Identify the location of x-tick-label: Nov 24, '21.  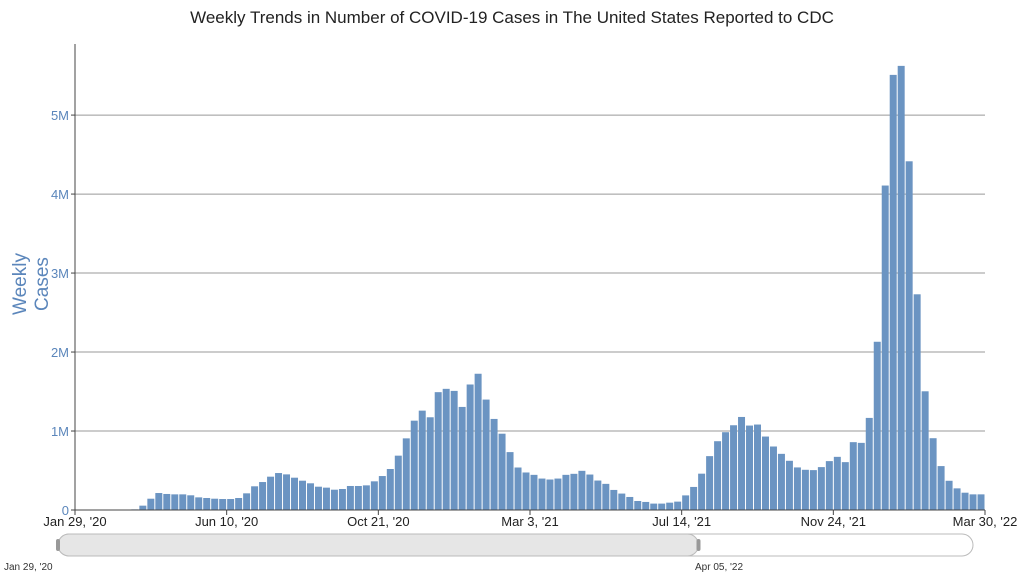
(833, 521).